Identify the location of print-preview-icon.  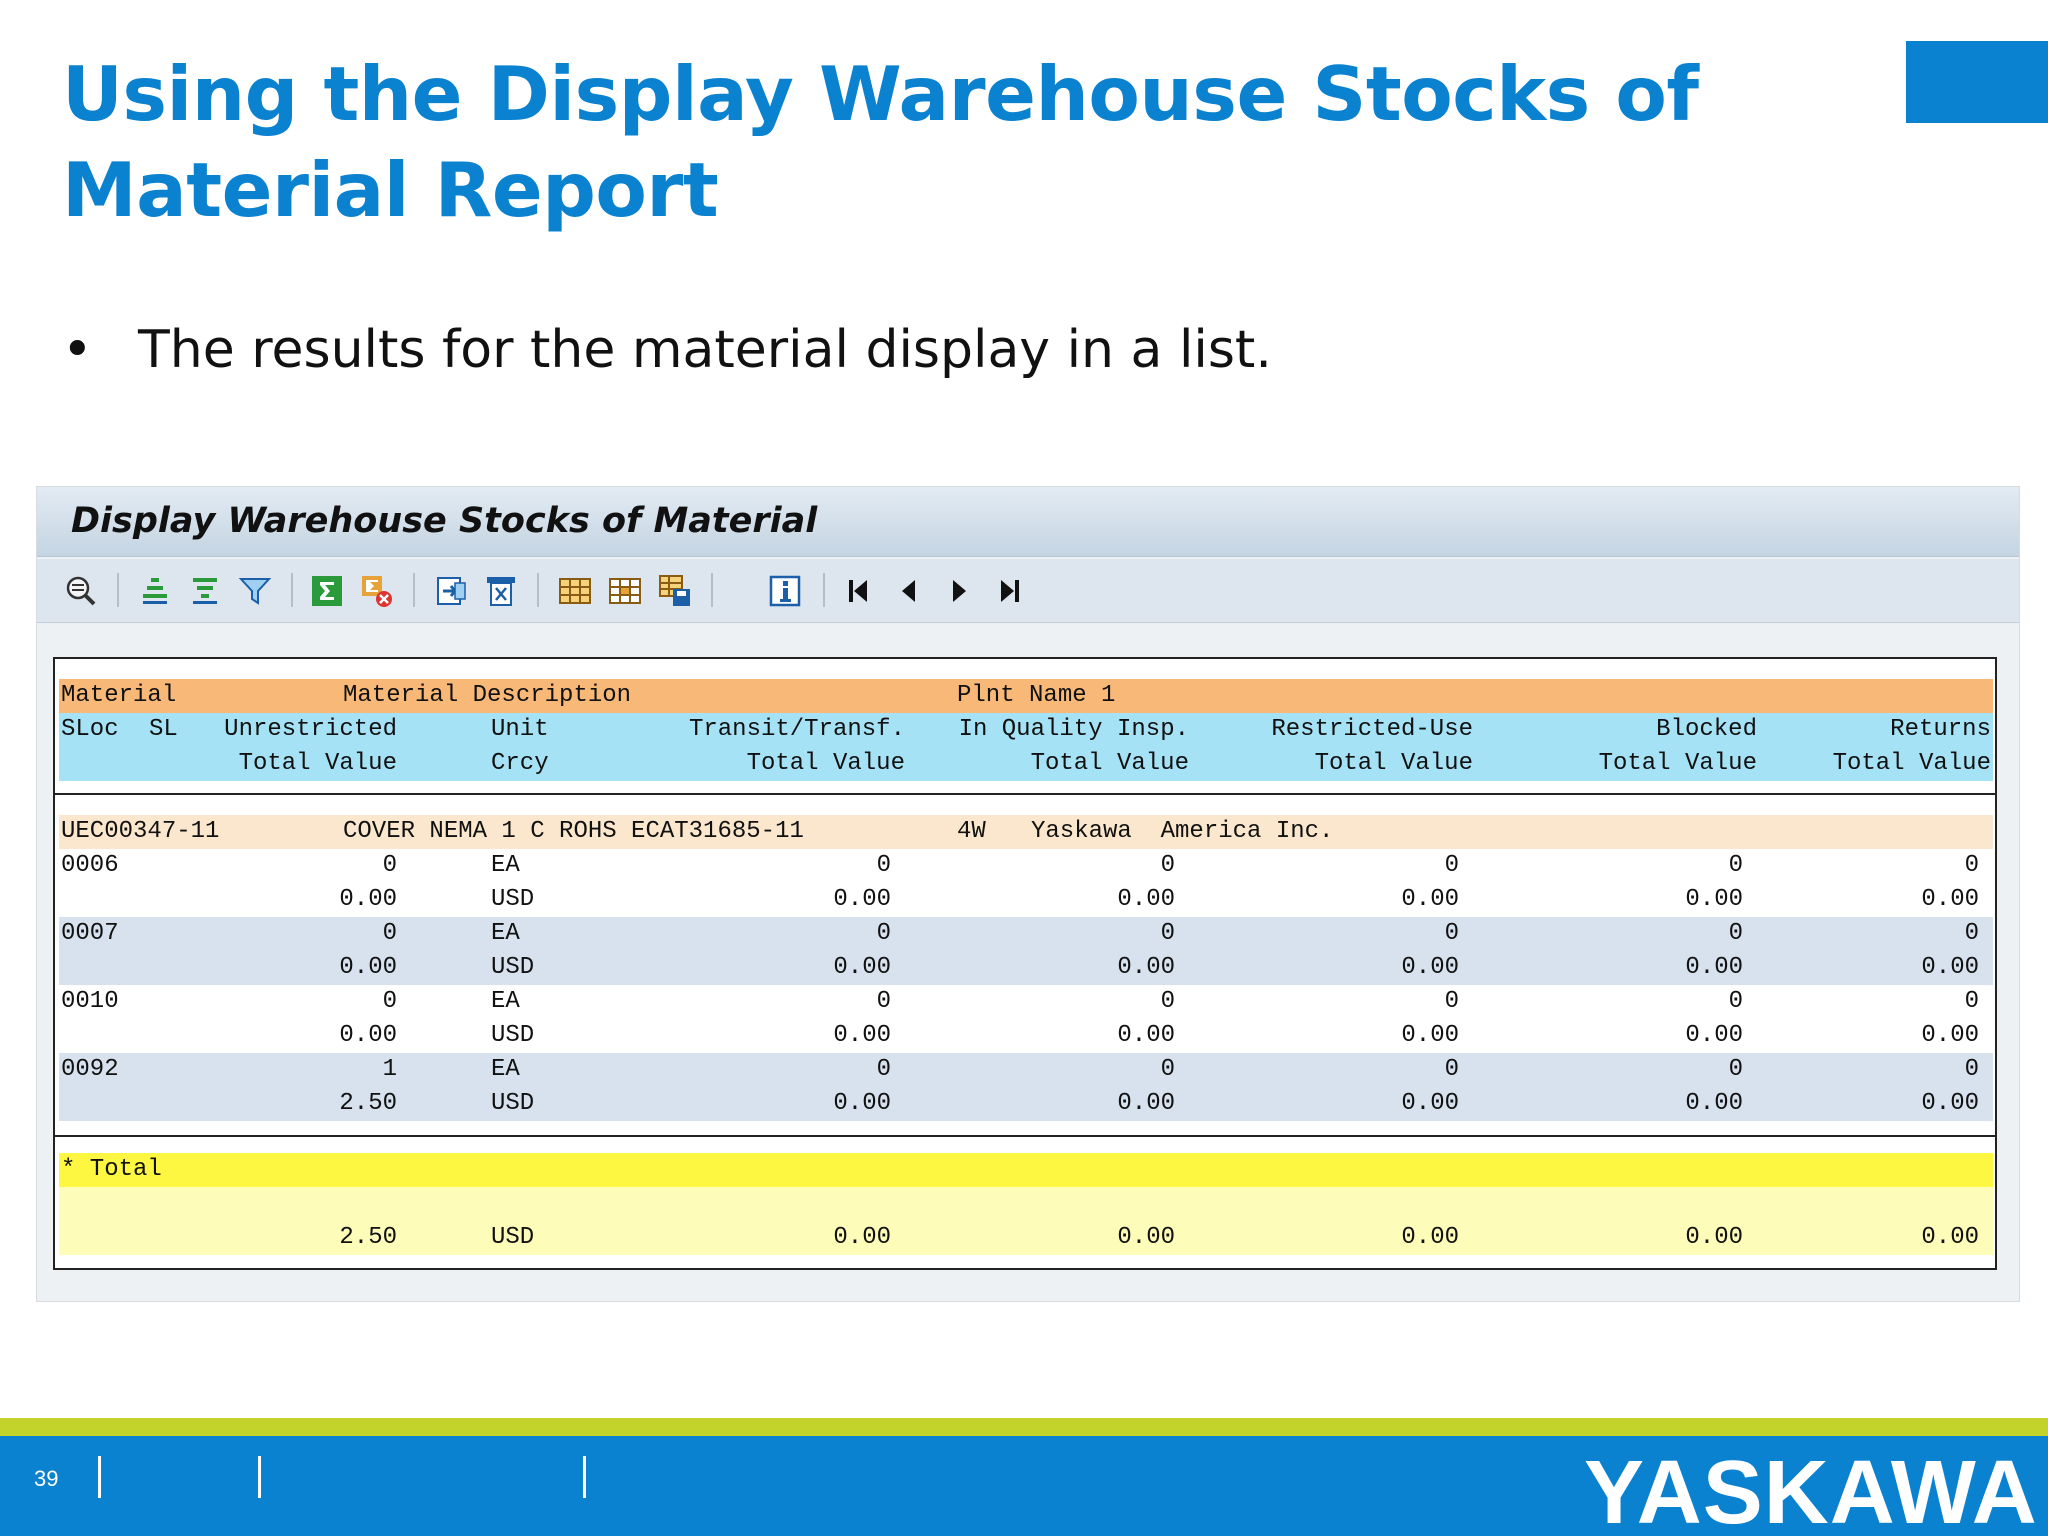
(501, 591).